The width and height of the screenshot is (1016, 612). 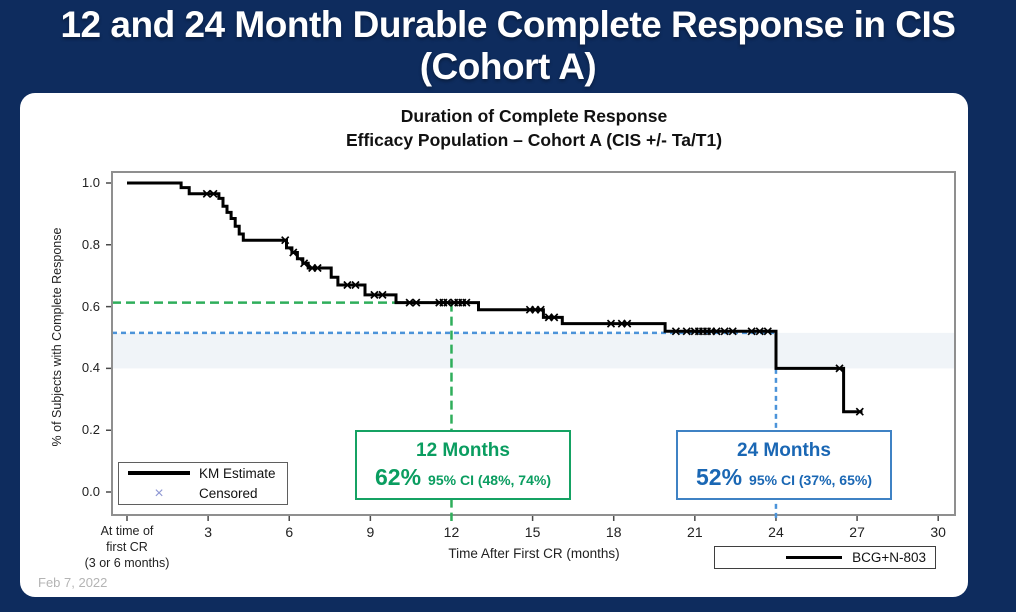 What do you see at coordinates (489, 479) in the screenshot?
I see `annotation-12-ci: 95% CI (48%, 74%)` at bounding box center [489, 479].